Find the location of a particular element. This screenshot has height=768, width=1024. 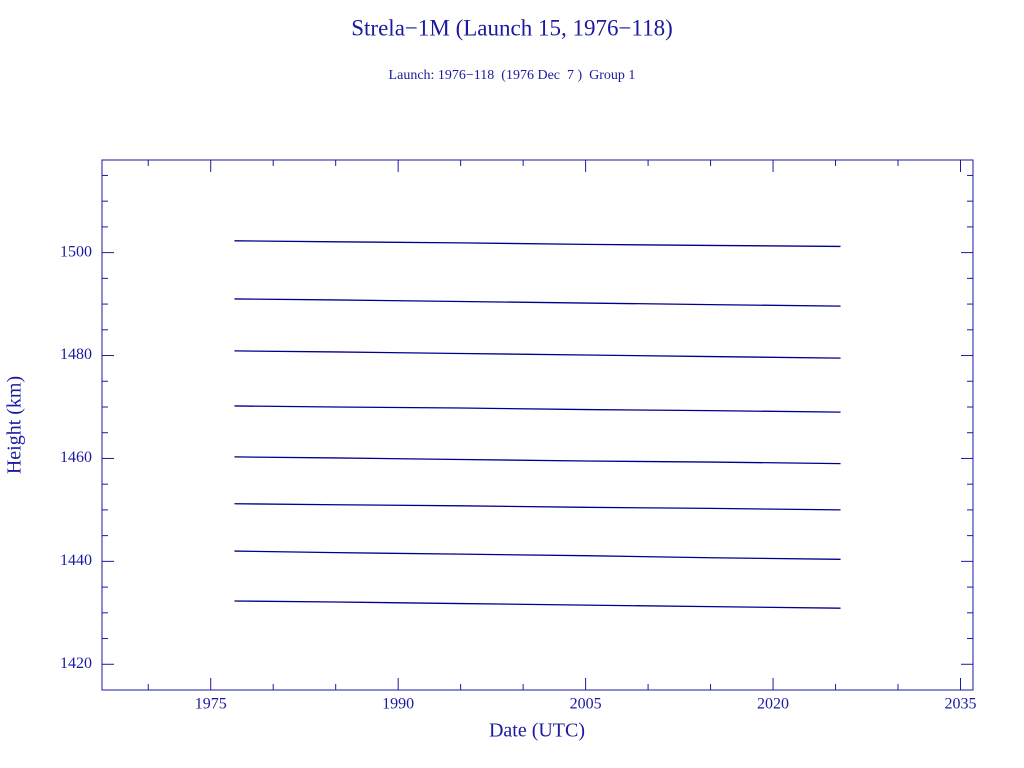

x-axis-label: Date (UTC) is located at coordinates (537, 731).